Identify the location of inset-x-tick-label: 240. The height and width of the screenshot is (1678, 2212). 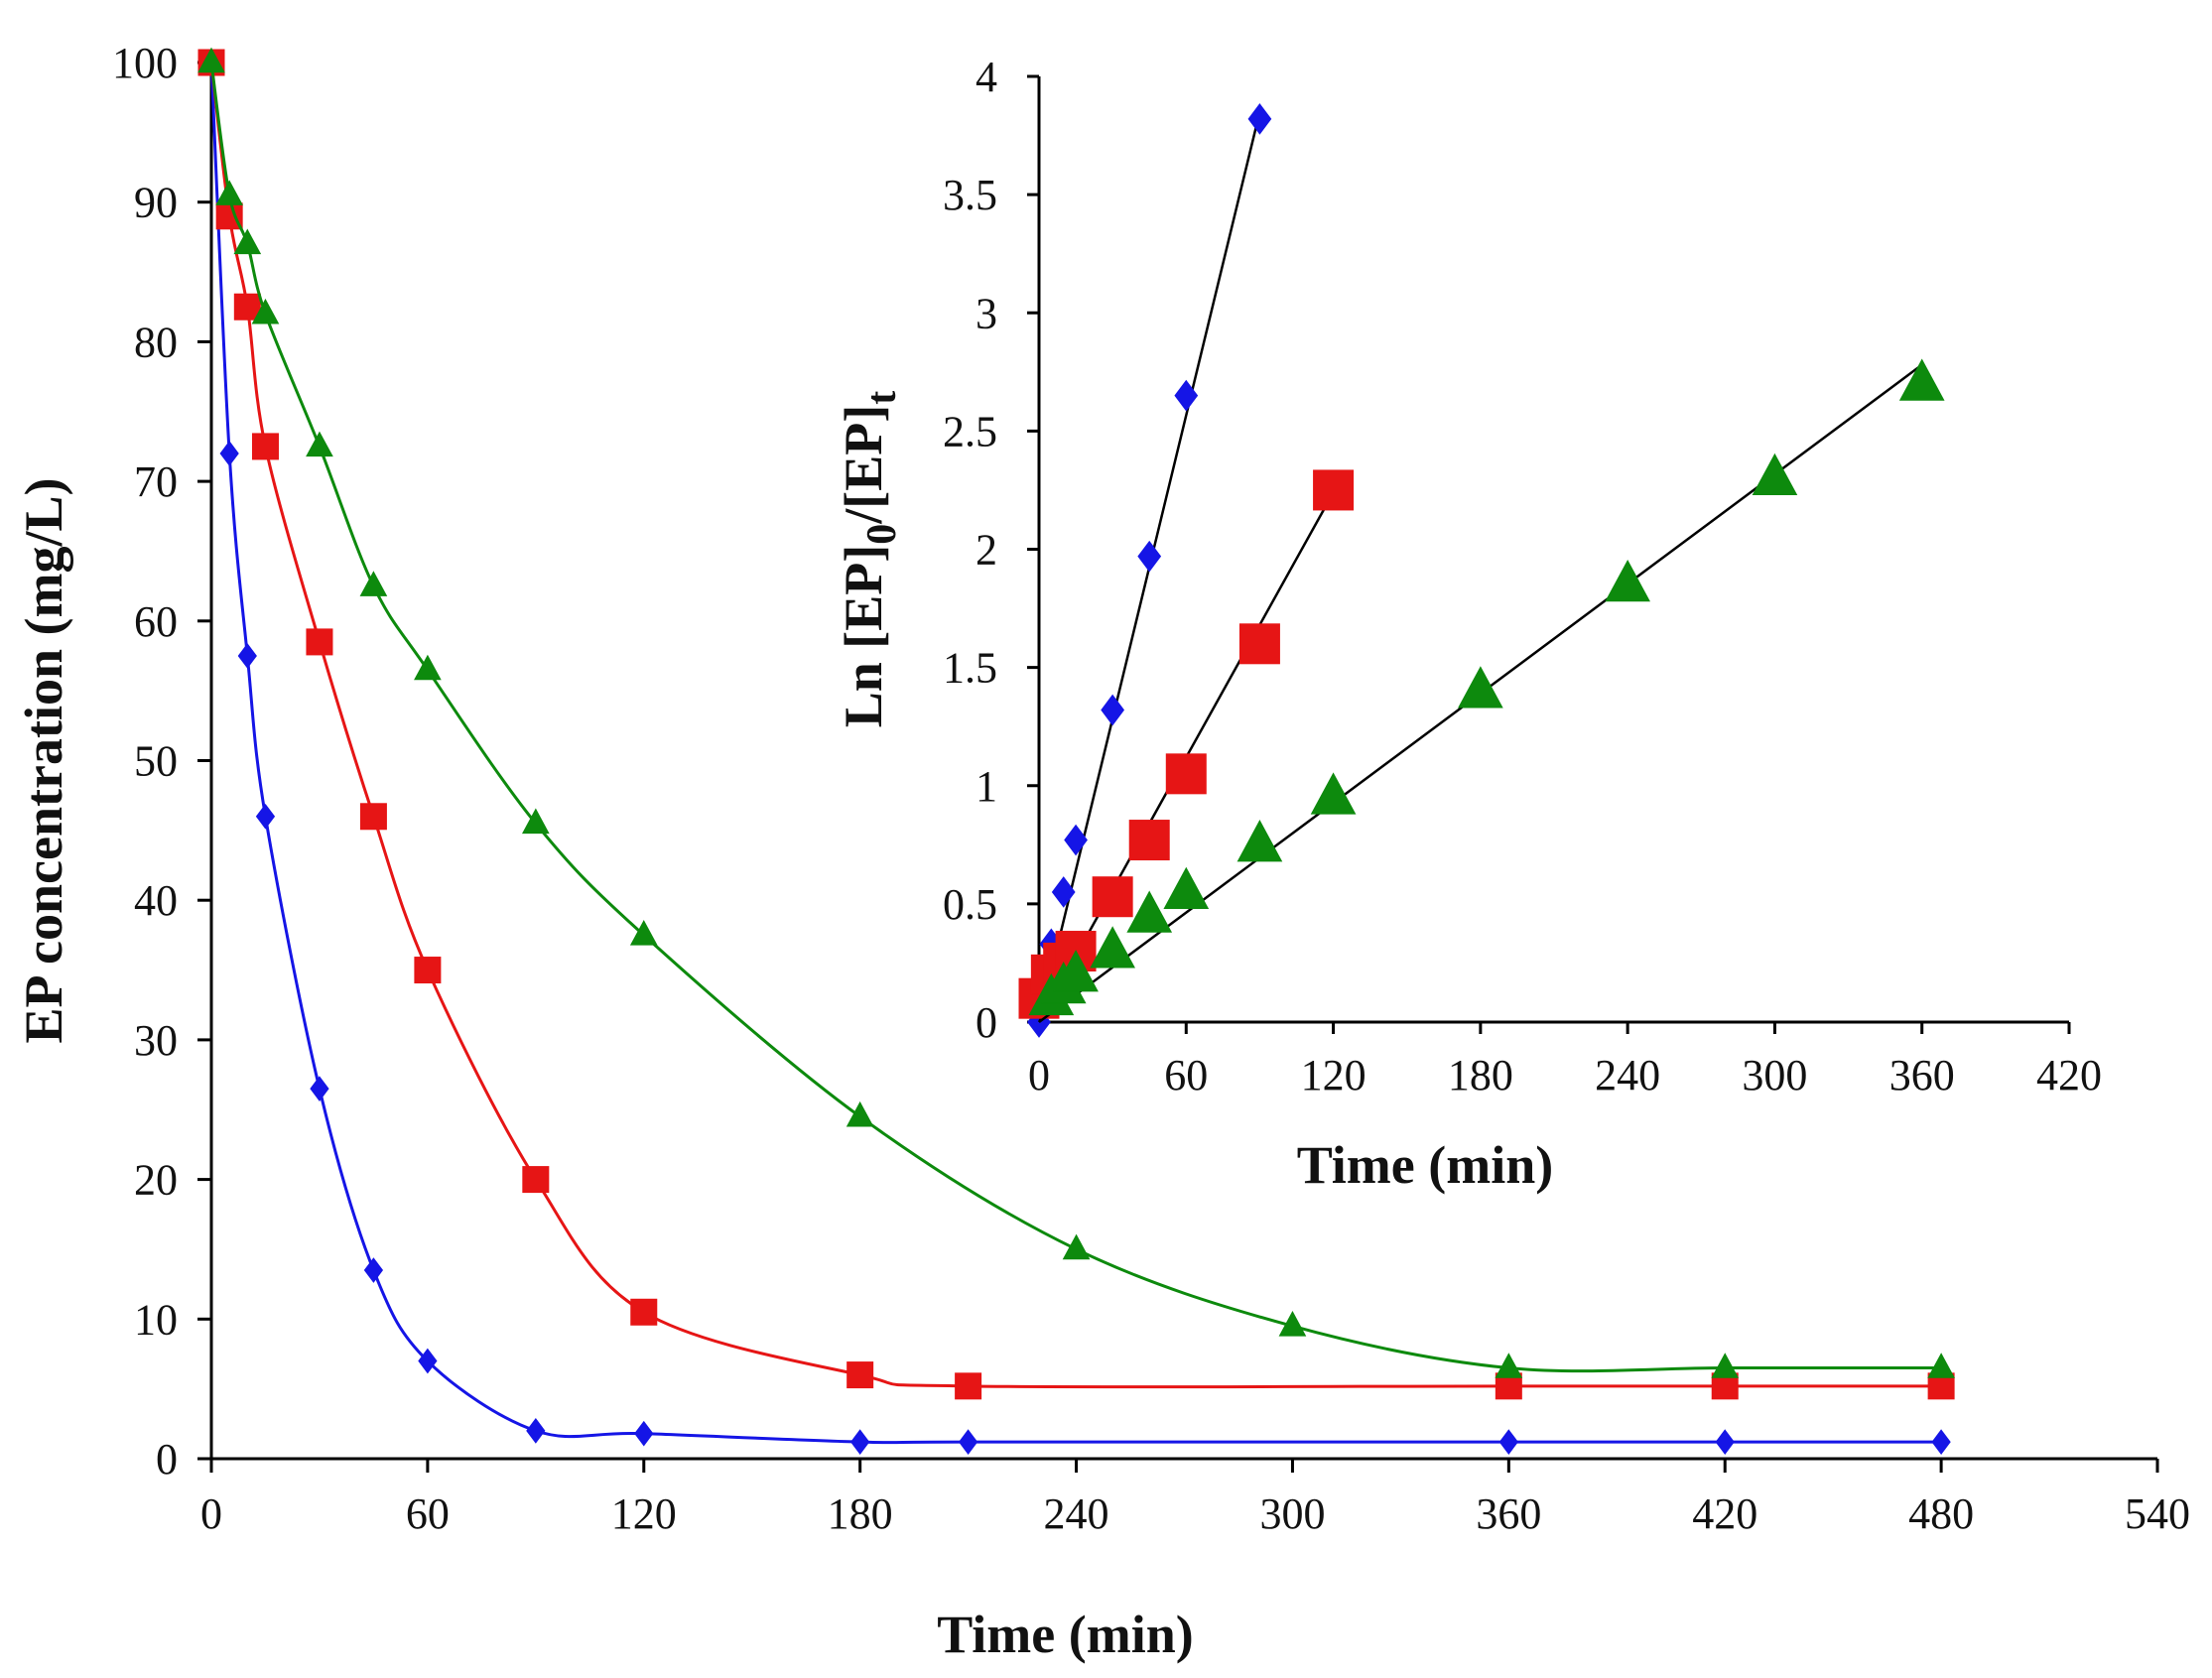
(1627, 1075).